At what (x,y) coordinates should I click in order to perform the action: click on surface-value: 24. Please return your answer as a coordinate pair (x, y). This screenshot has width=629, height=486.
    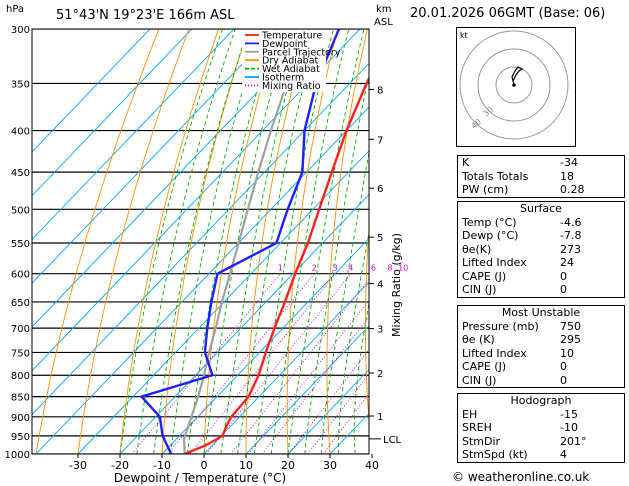
    Looking at the image, I should click on (567, 262).